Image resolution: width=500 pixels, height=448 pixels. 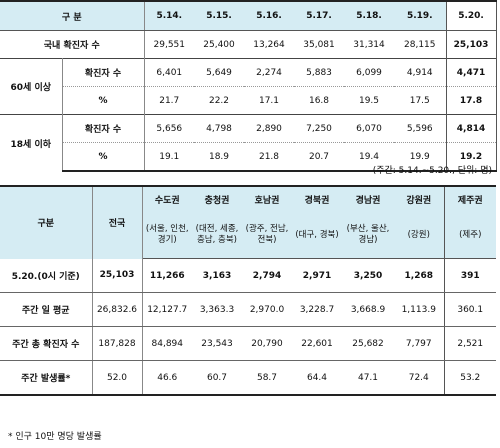 What do you see at coordinates (317, 309) in the screenshot?
I see `cell: 3,228.7` at bounding box center [317, 309].